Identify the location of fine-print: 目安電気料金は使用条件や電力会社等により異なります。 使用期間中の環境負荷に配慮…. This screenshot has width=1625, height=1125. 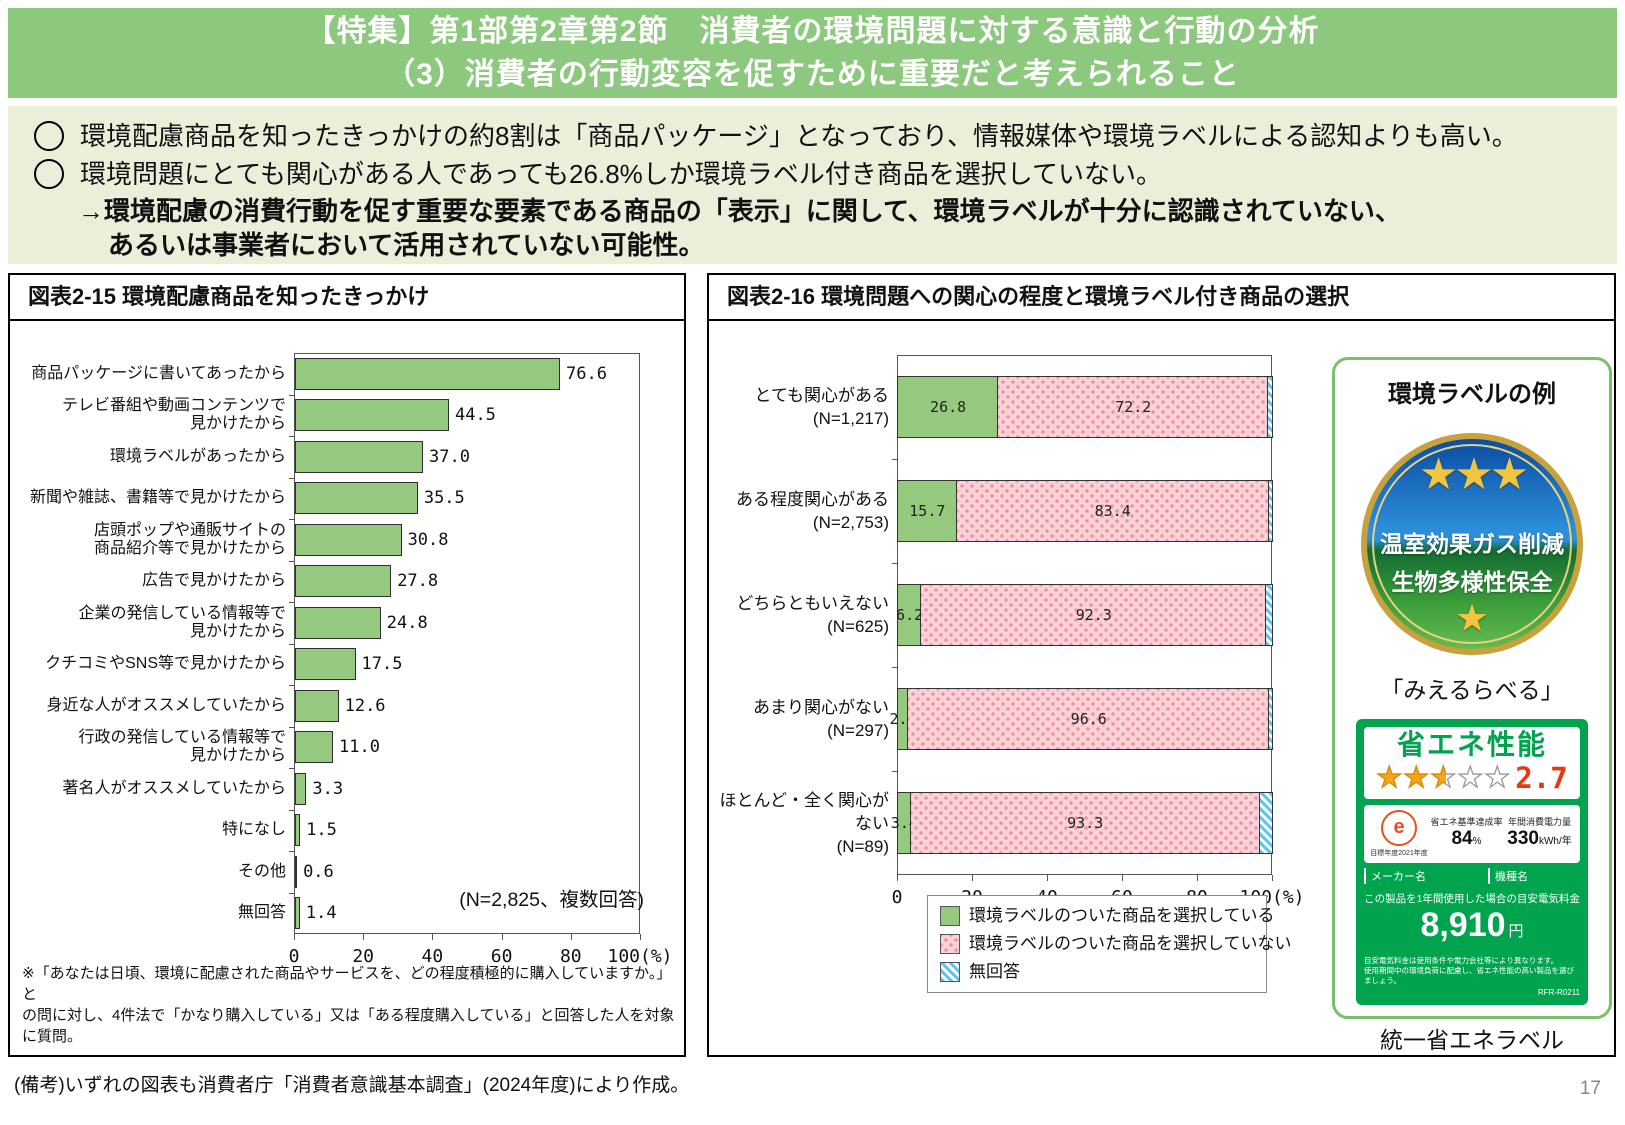
(1469, 970).